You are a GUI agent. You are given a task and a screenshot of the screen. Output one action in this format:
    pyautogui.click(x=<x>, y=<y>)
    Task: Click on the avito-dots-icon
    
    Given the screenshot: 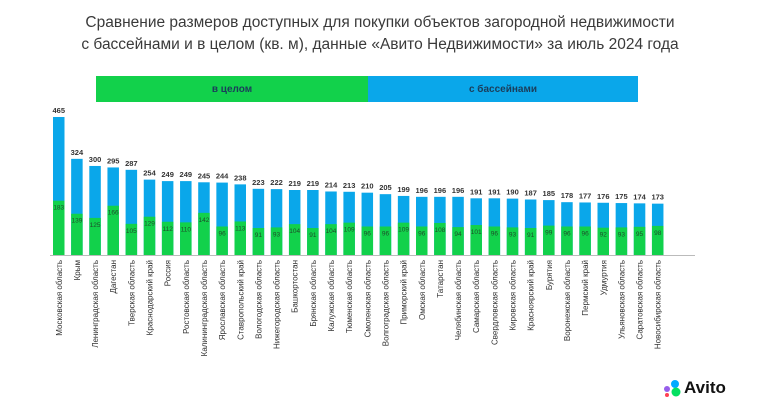 What is the action you would take?
    pyautogui.click(x=672, y=388)
    